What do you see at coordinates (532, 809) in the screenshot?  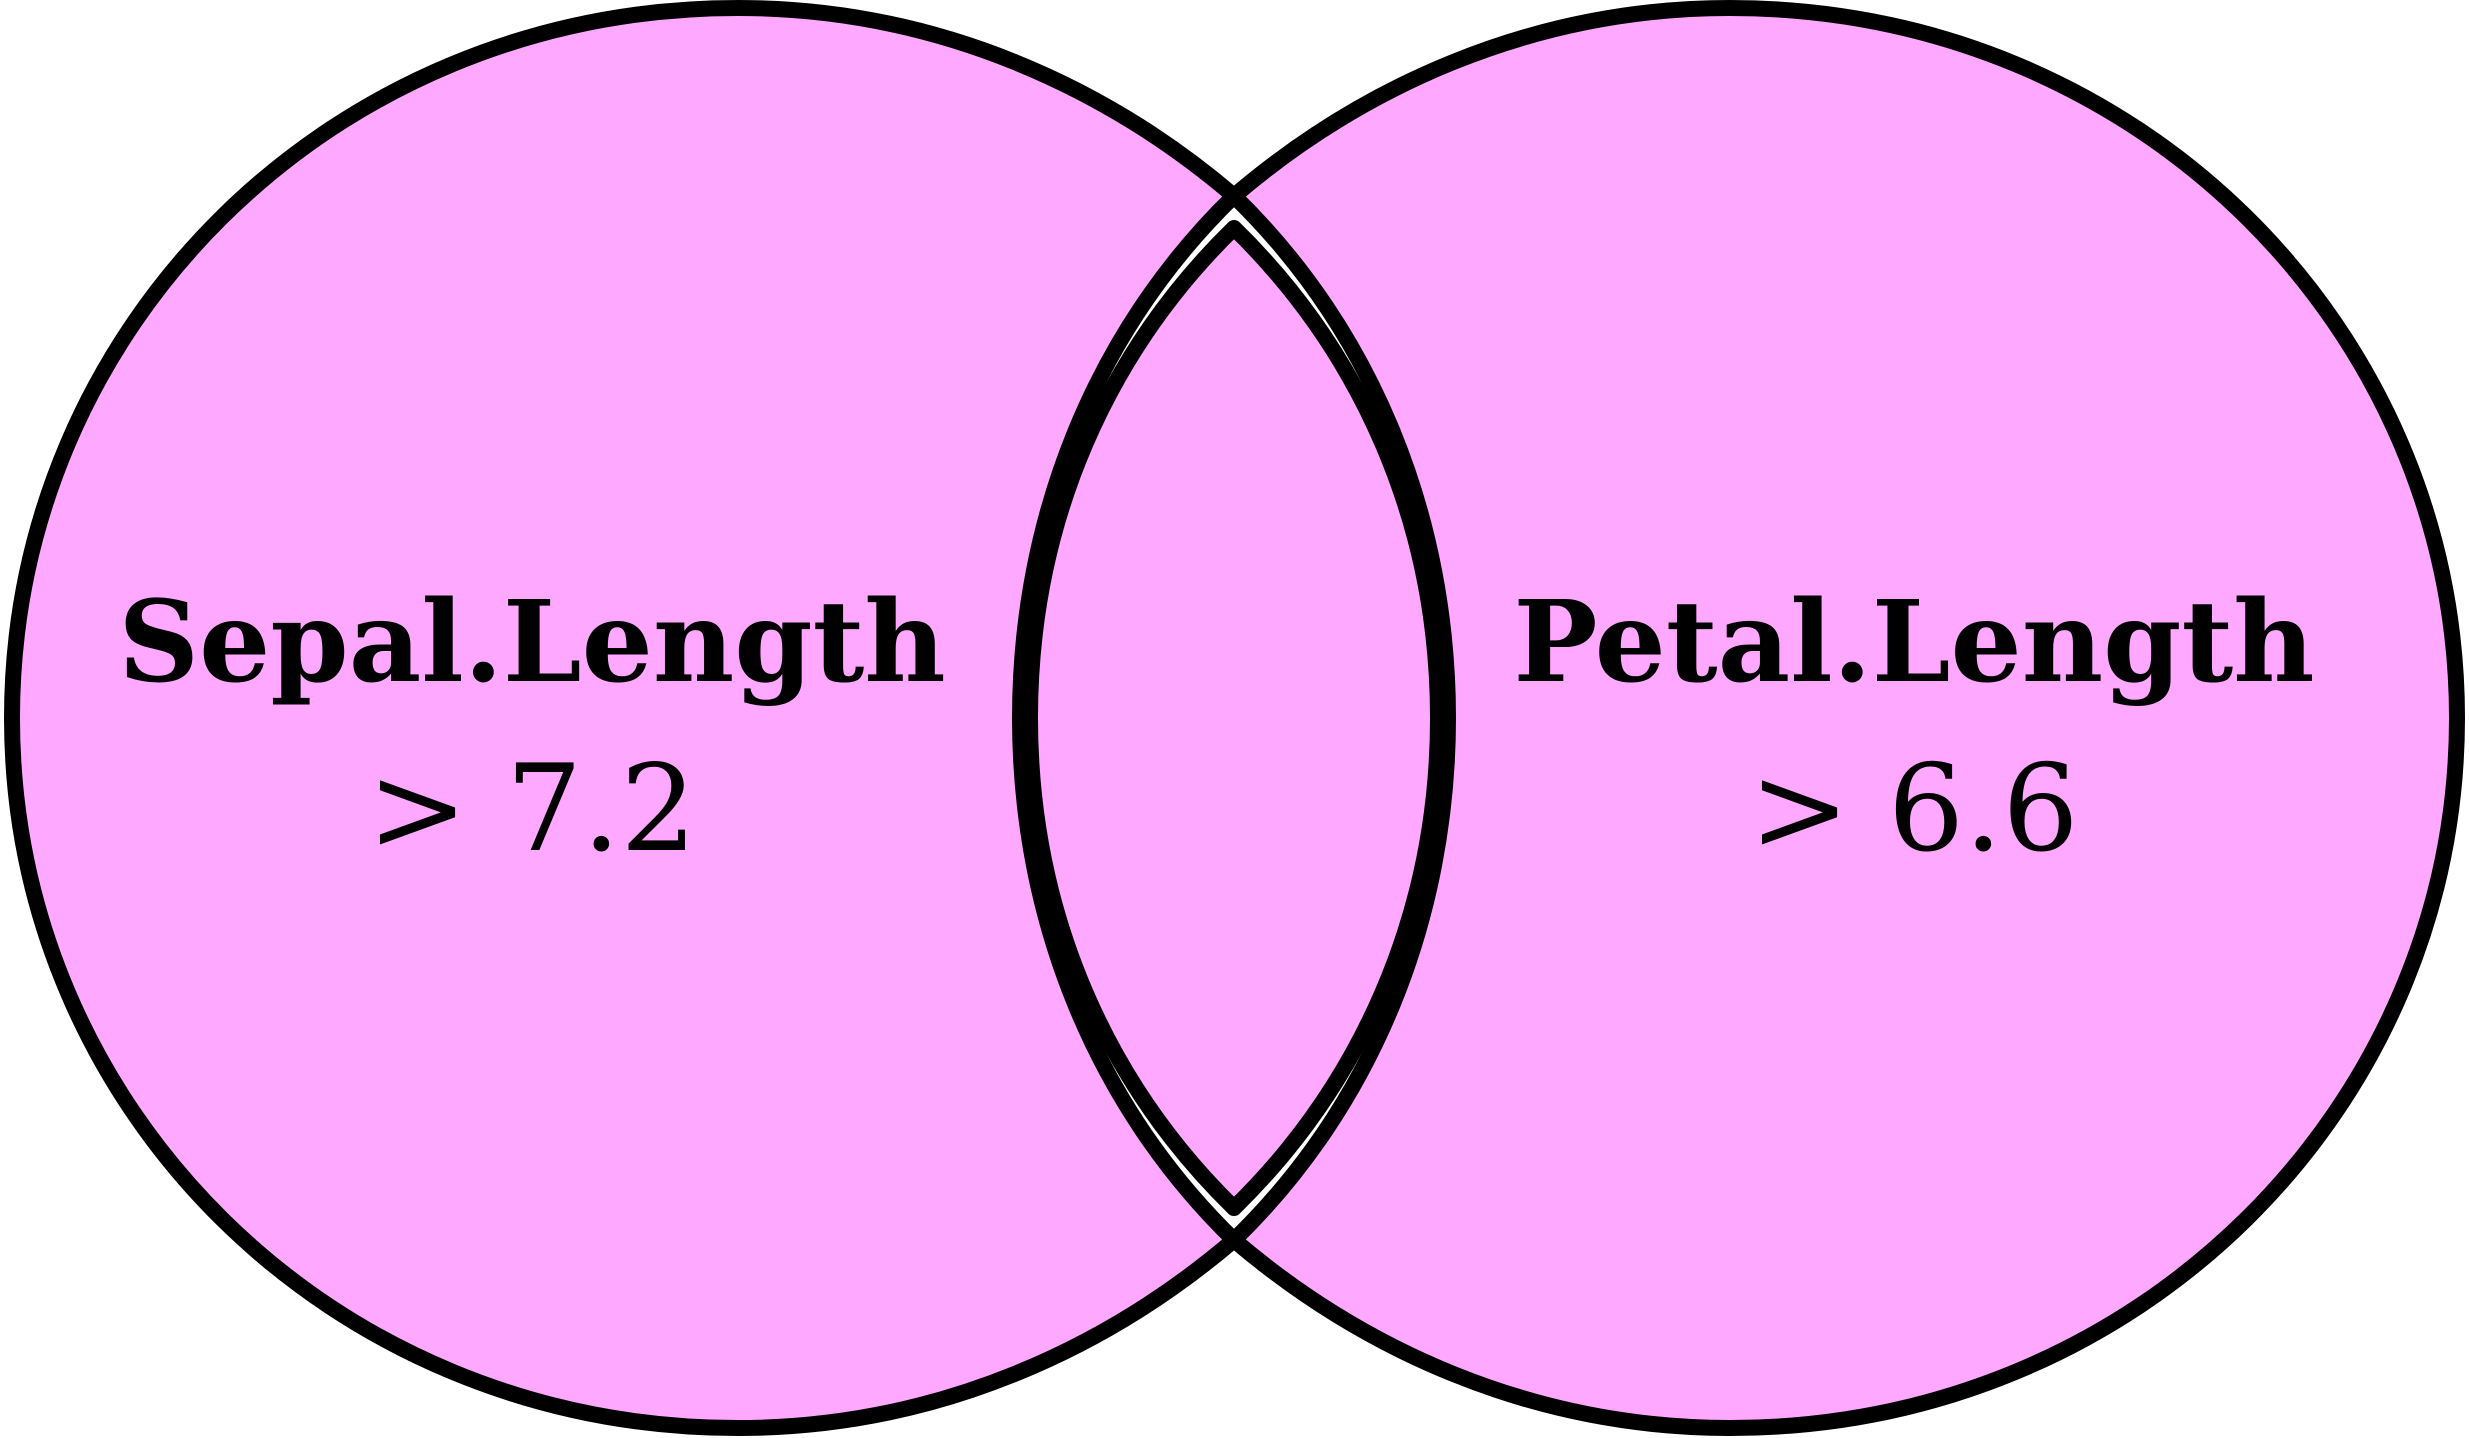 I see `set-condition-left: > 7.2` at bounding box center [532, 809].